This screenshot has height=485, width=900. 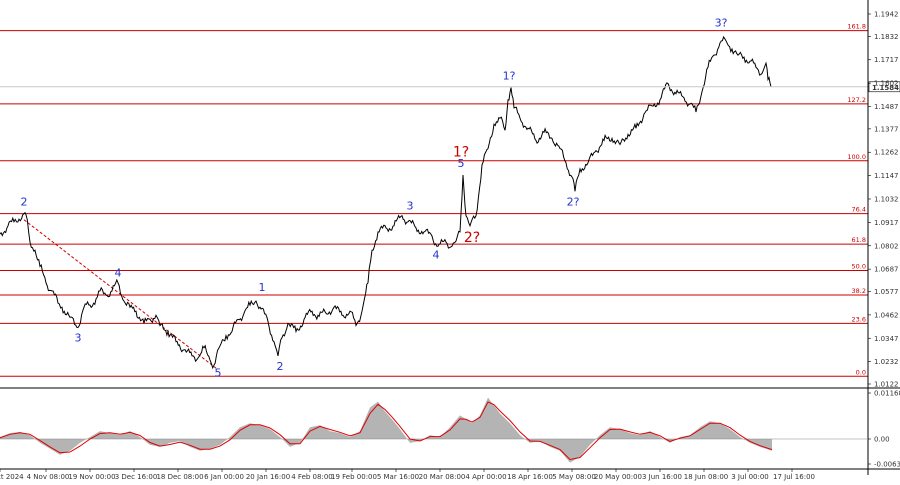 What do you see at coordinates (262, 287) in the screenshot?
I see `wave-label: 1` at bounding box center [262, 287].